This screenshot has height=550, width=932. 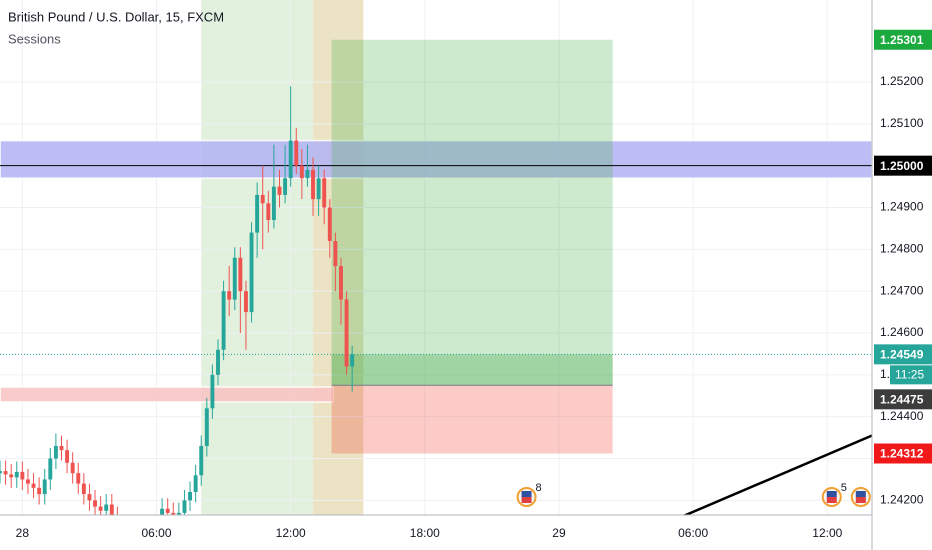 I want to click on stop-label-bg, so click(x=903, y=453).